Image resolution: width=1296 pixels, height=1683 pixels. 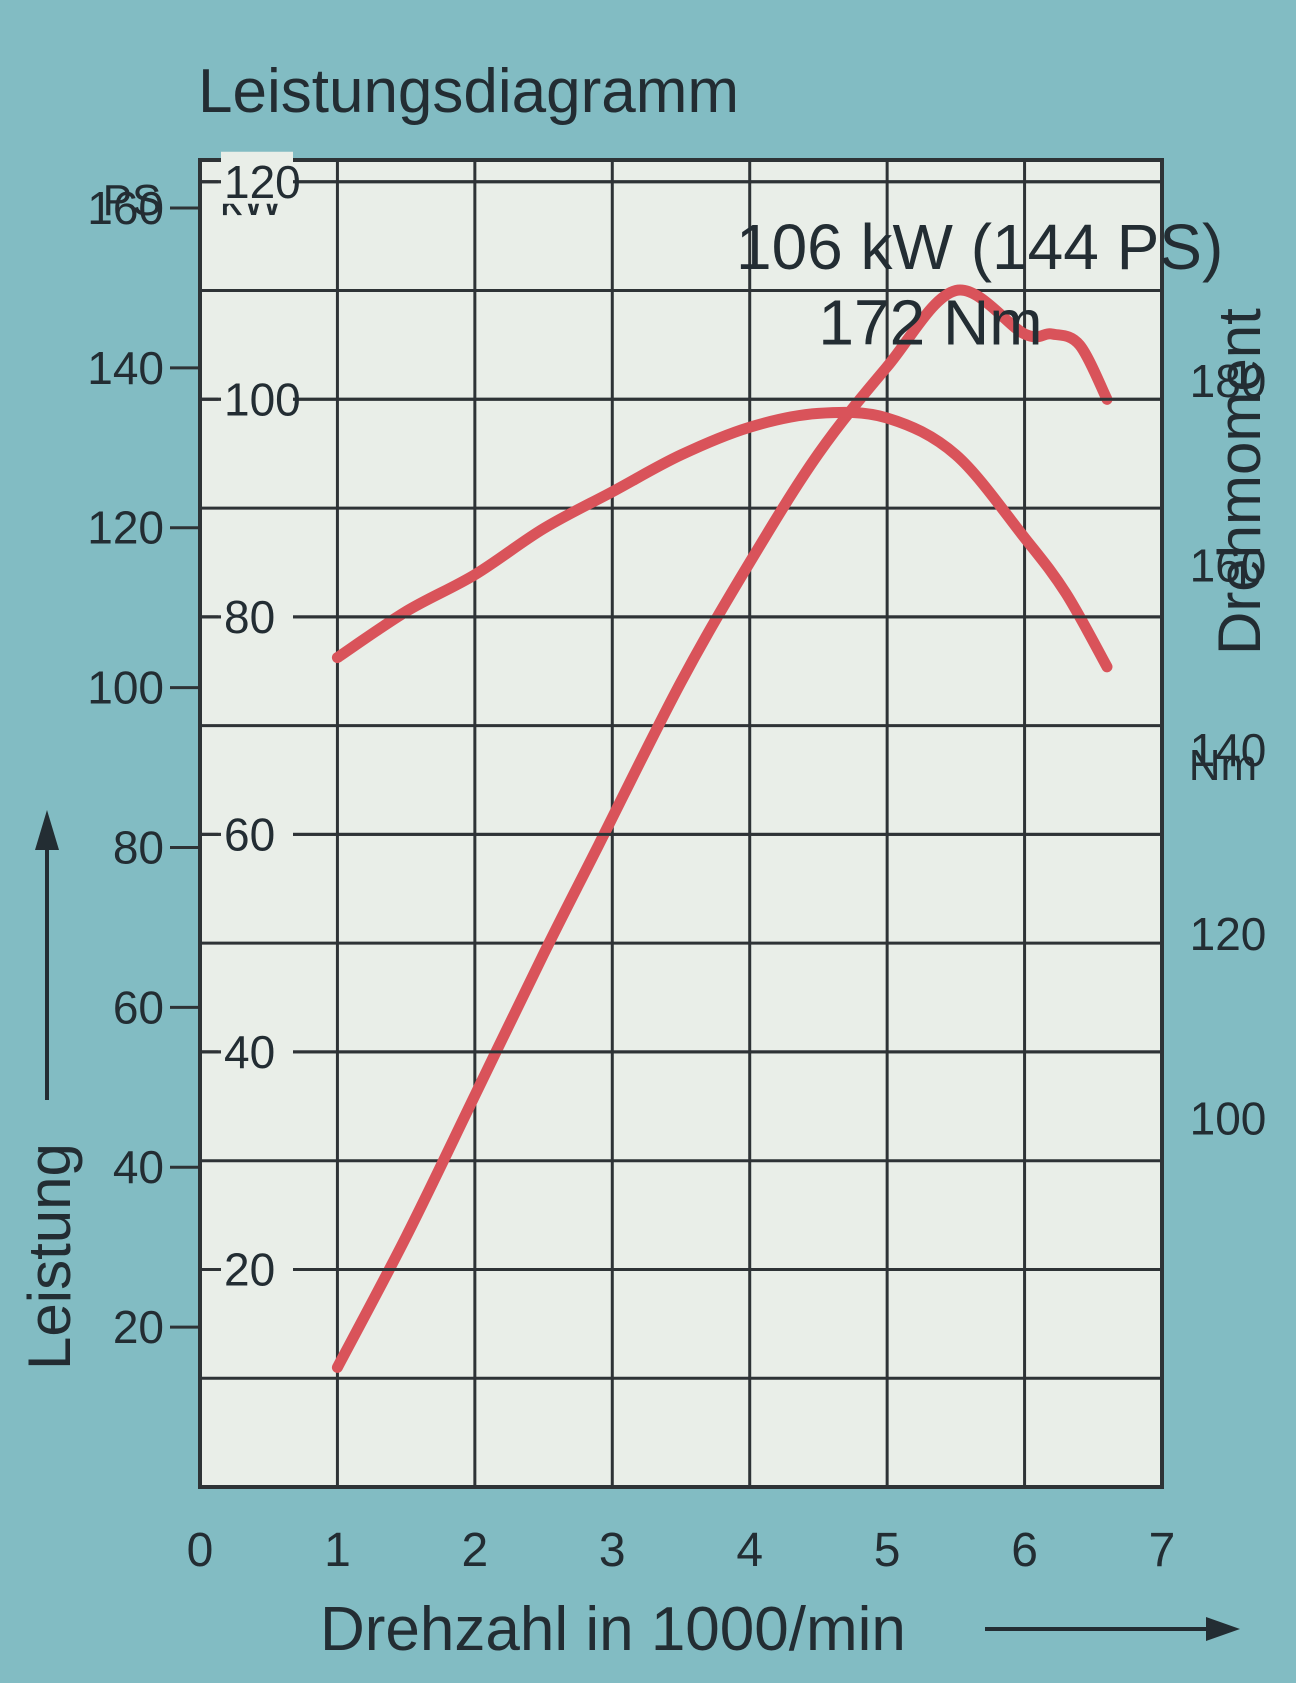 I want to click on kw-tick-label: 20, so click(x=249, y=1269).